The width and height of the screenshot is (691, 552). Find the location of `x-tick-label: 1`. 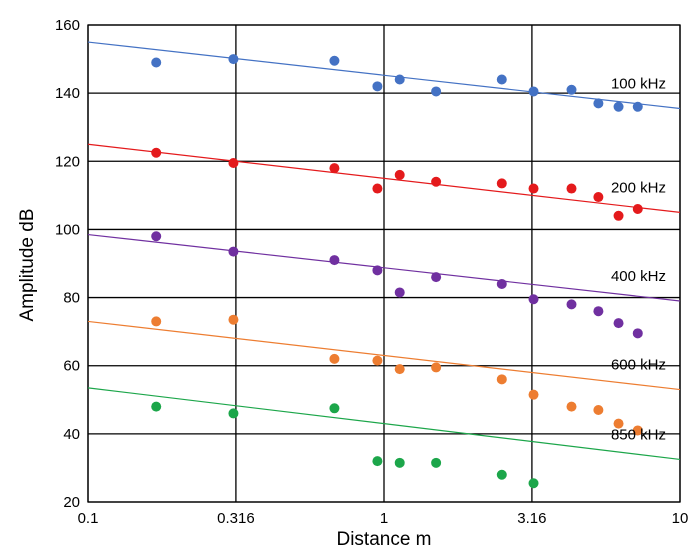

x-tick-label: 1 is located at coordinates (384, 518).